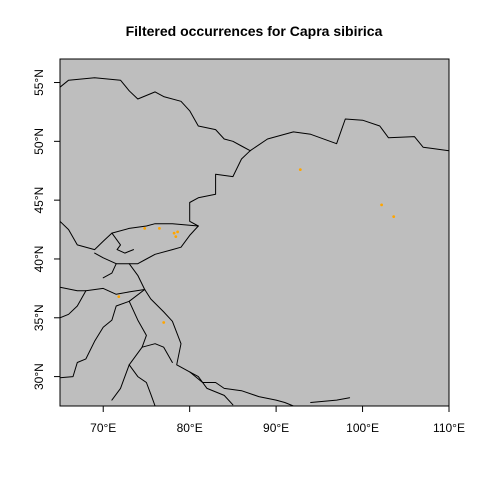 The height and width of the screenshot is (480, 480). I want to click on latitude-axis: 30°N 35°N 40°N 45°N 50°N 55°N, so click(46, 229).